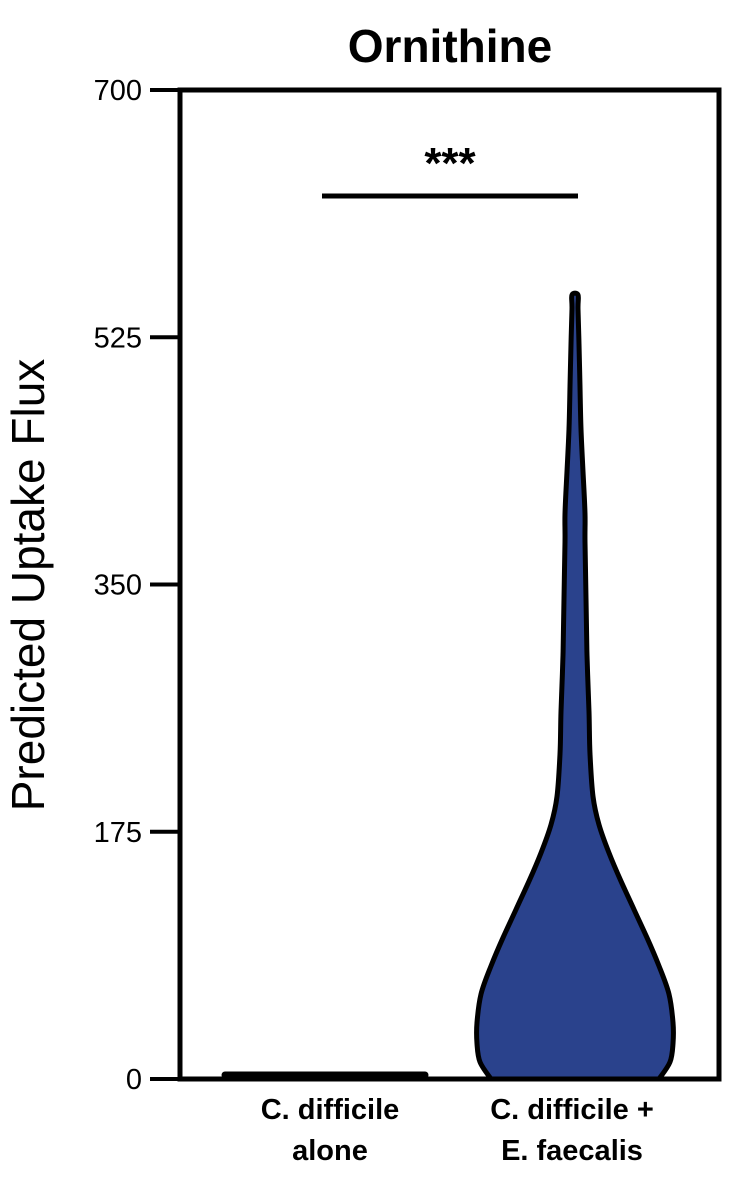  What do you see at coordinates (450, 163) in the screenshot?
I see `significance-label: ***` at bounding box center [450, 163].